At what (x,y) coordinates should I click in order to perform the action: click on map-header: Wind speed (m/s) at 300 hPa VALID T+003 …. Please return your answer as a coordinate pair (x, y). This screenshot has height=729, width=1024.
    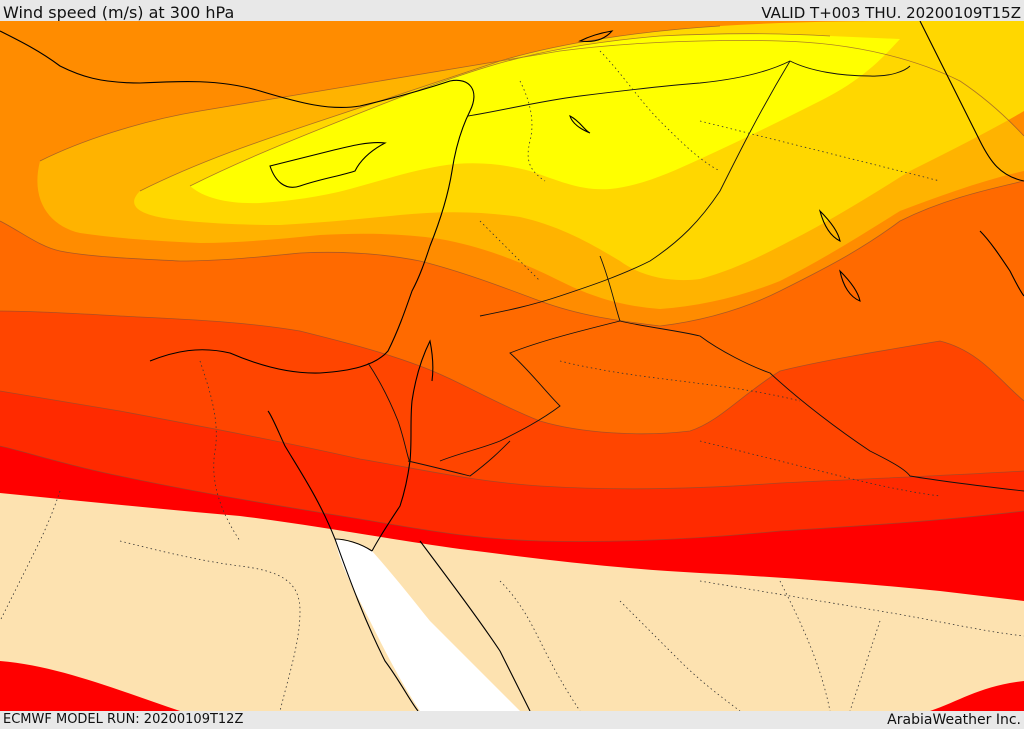
    Looking at the image, I should click on (512, 11).